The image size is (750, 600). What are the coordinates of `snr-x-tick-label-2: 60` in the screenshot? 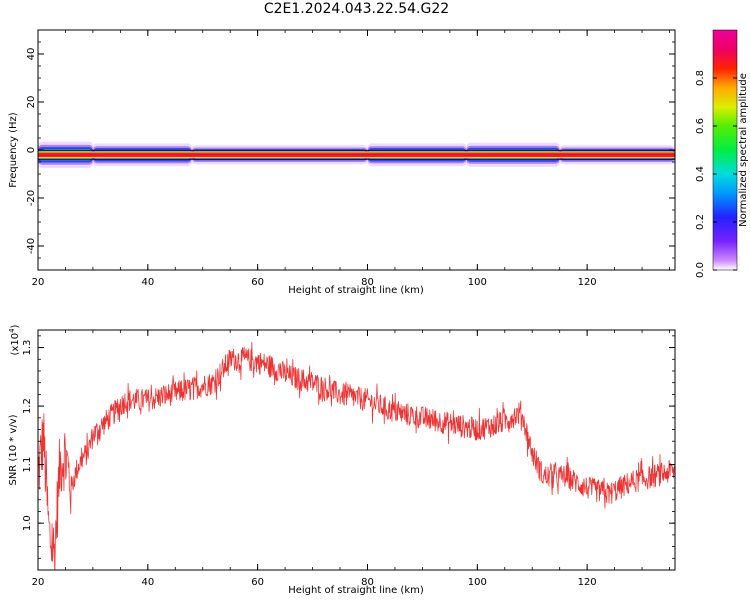 It's located at (257, 582).